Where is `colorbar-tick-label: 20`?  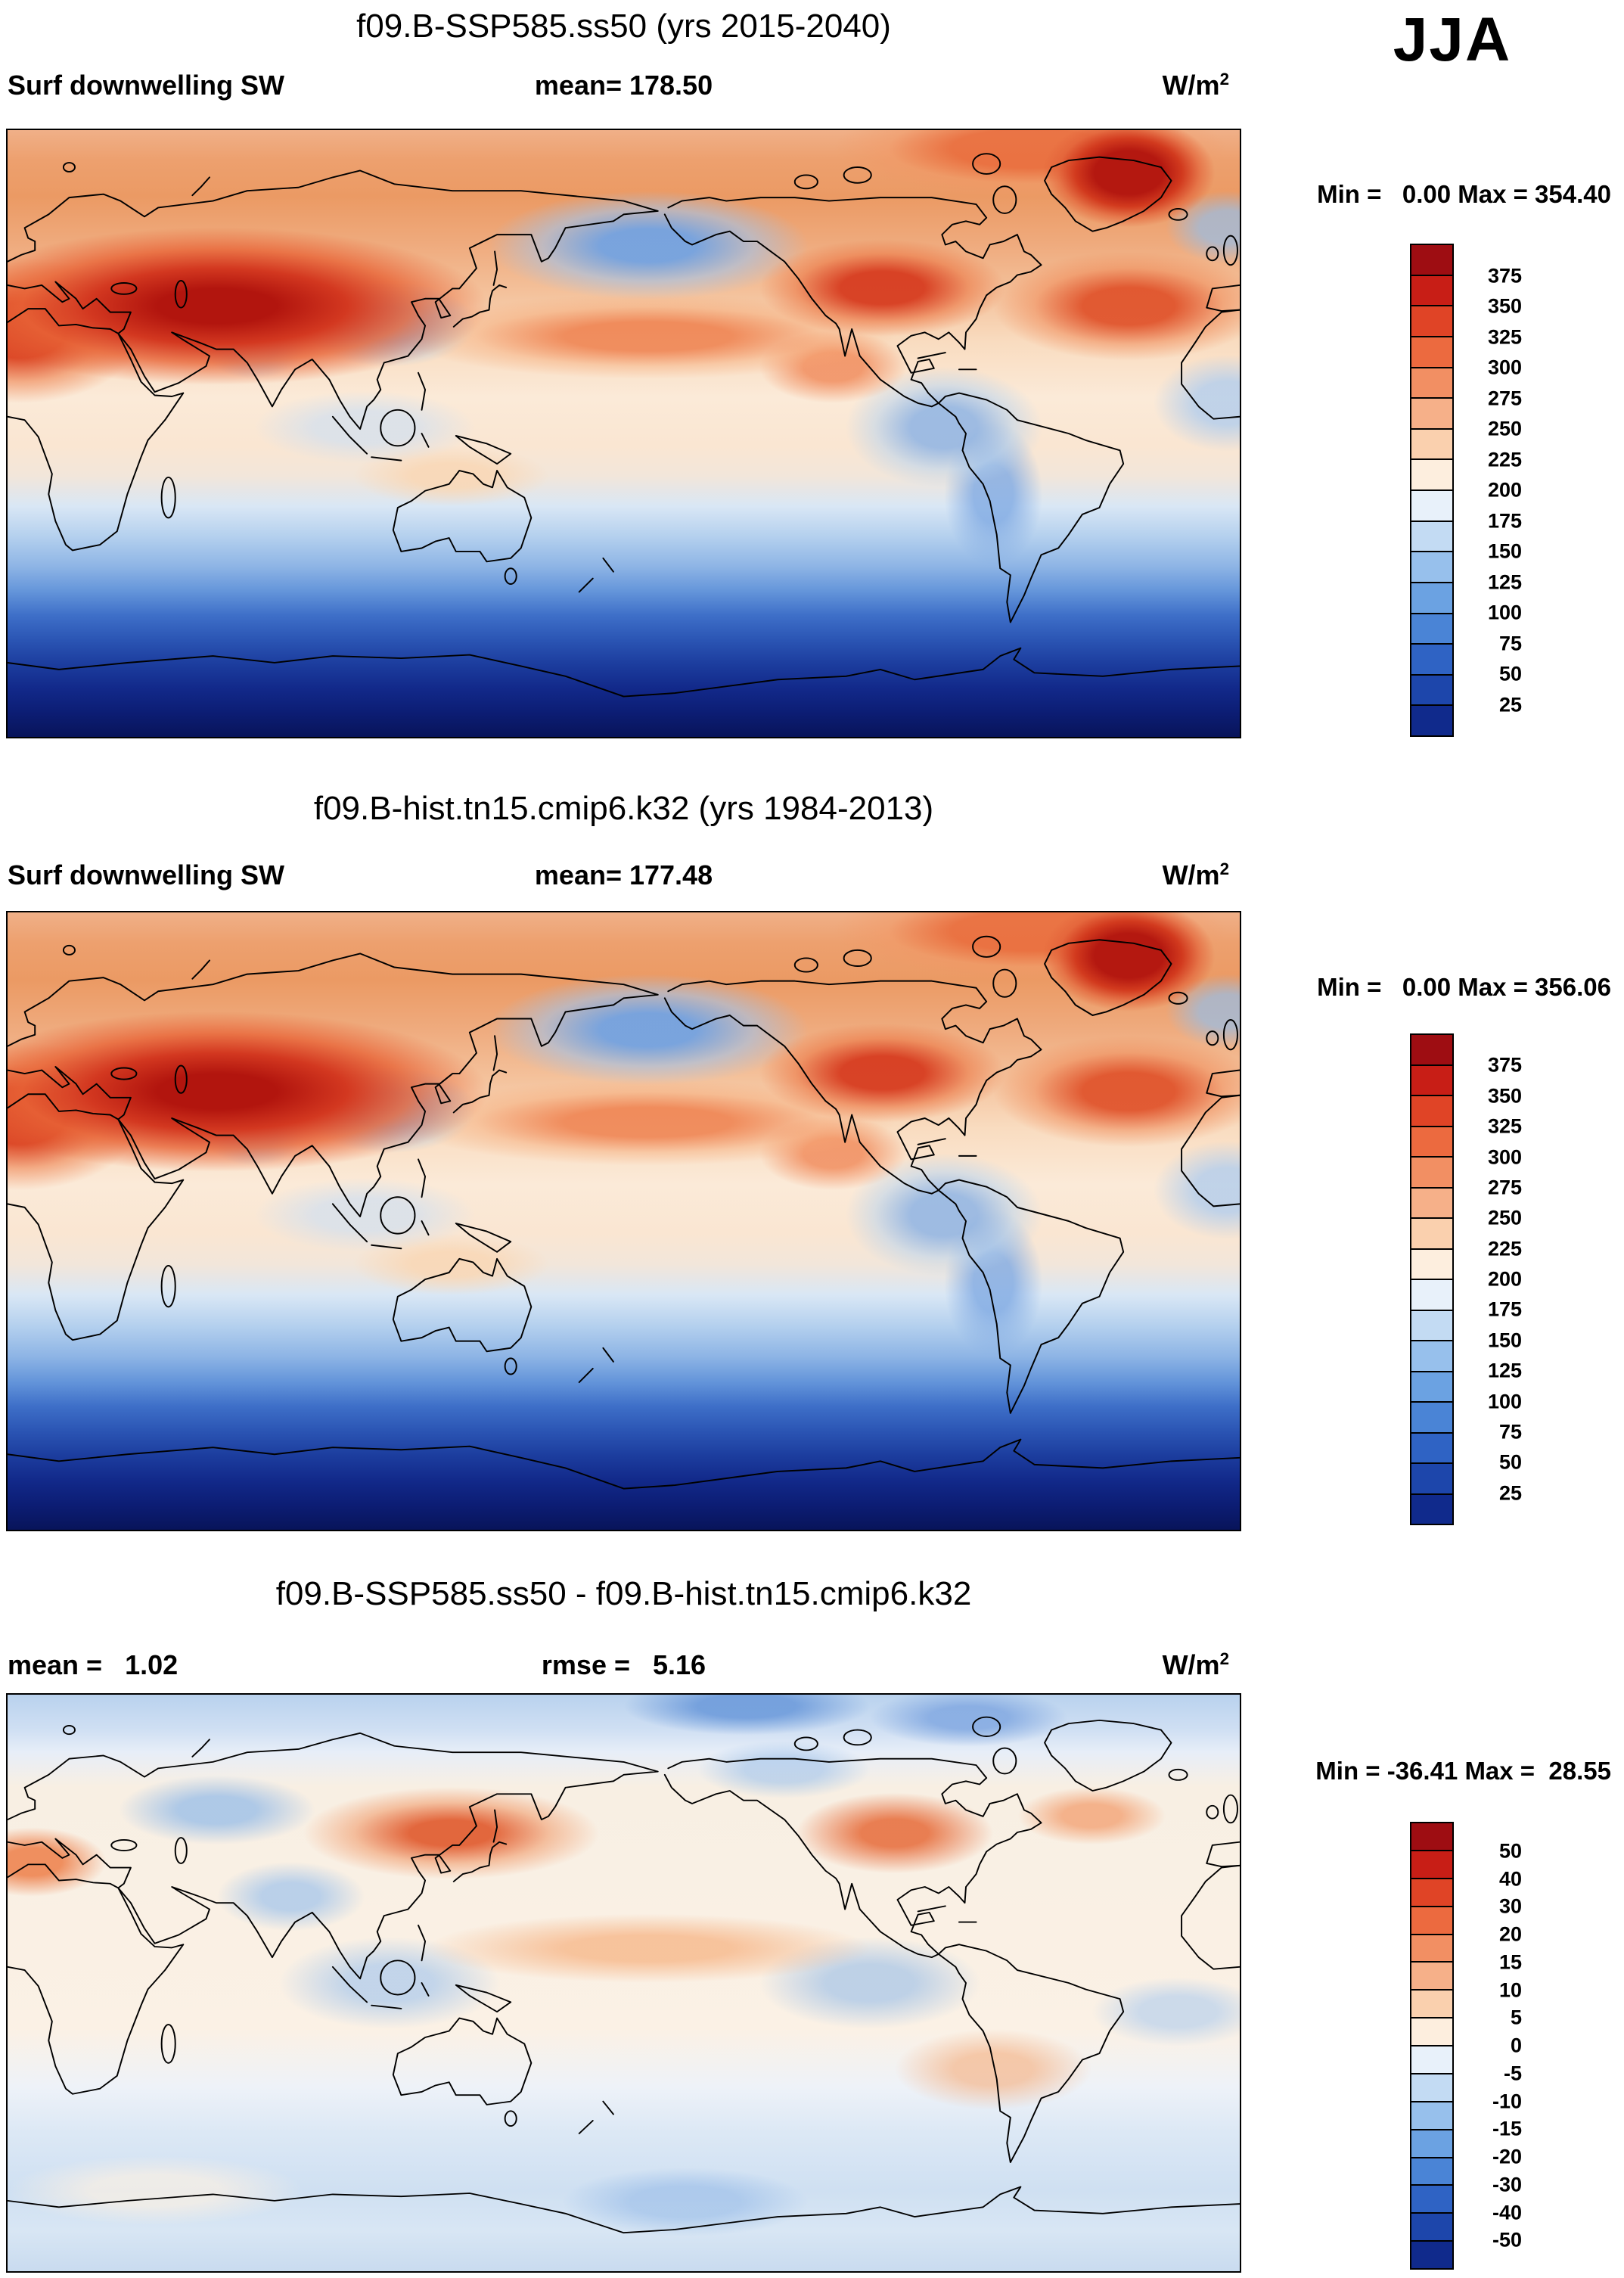
colorbar-tick-label: 20 is located at coordinates (1510, 1934).